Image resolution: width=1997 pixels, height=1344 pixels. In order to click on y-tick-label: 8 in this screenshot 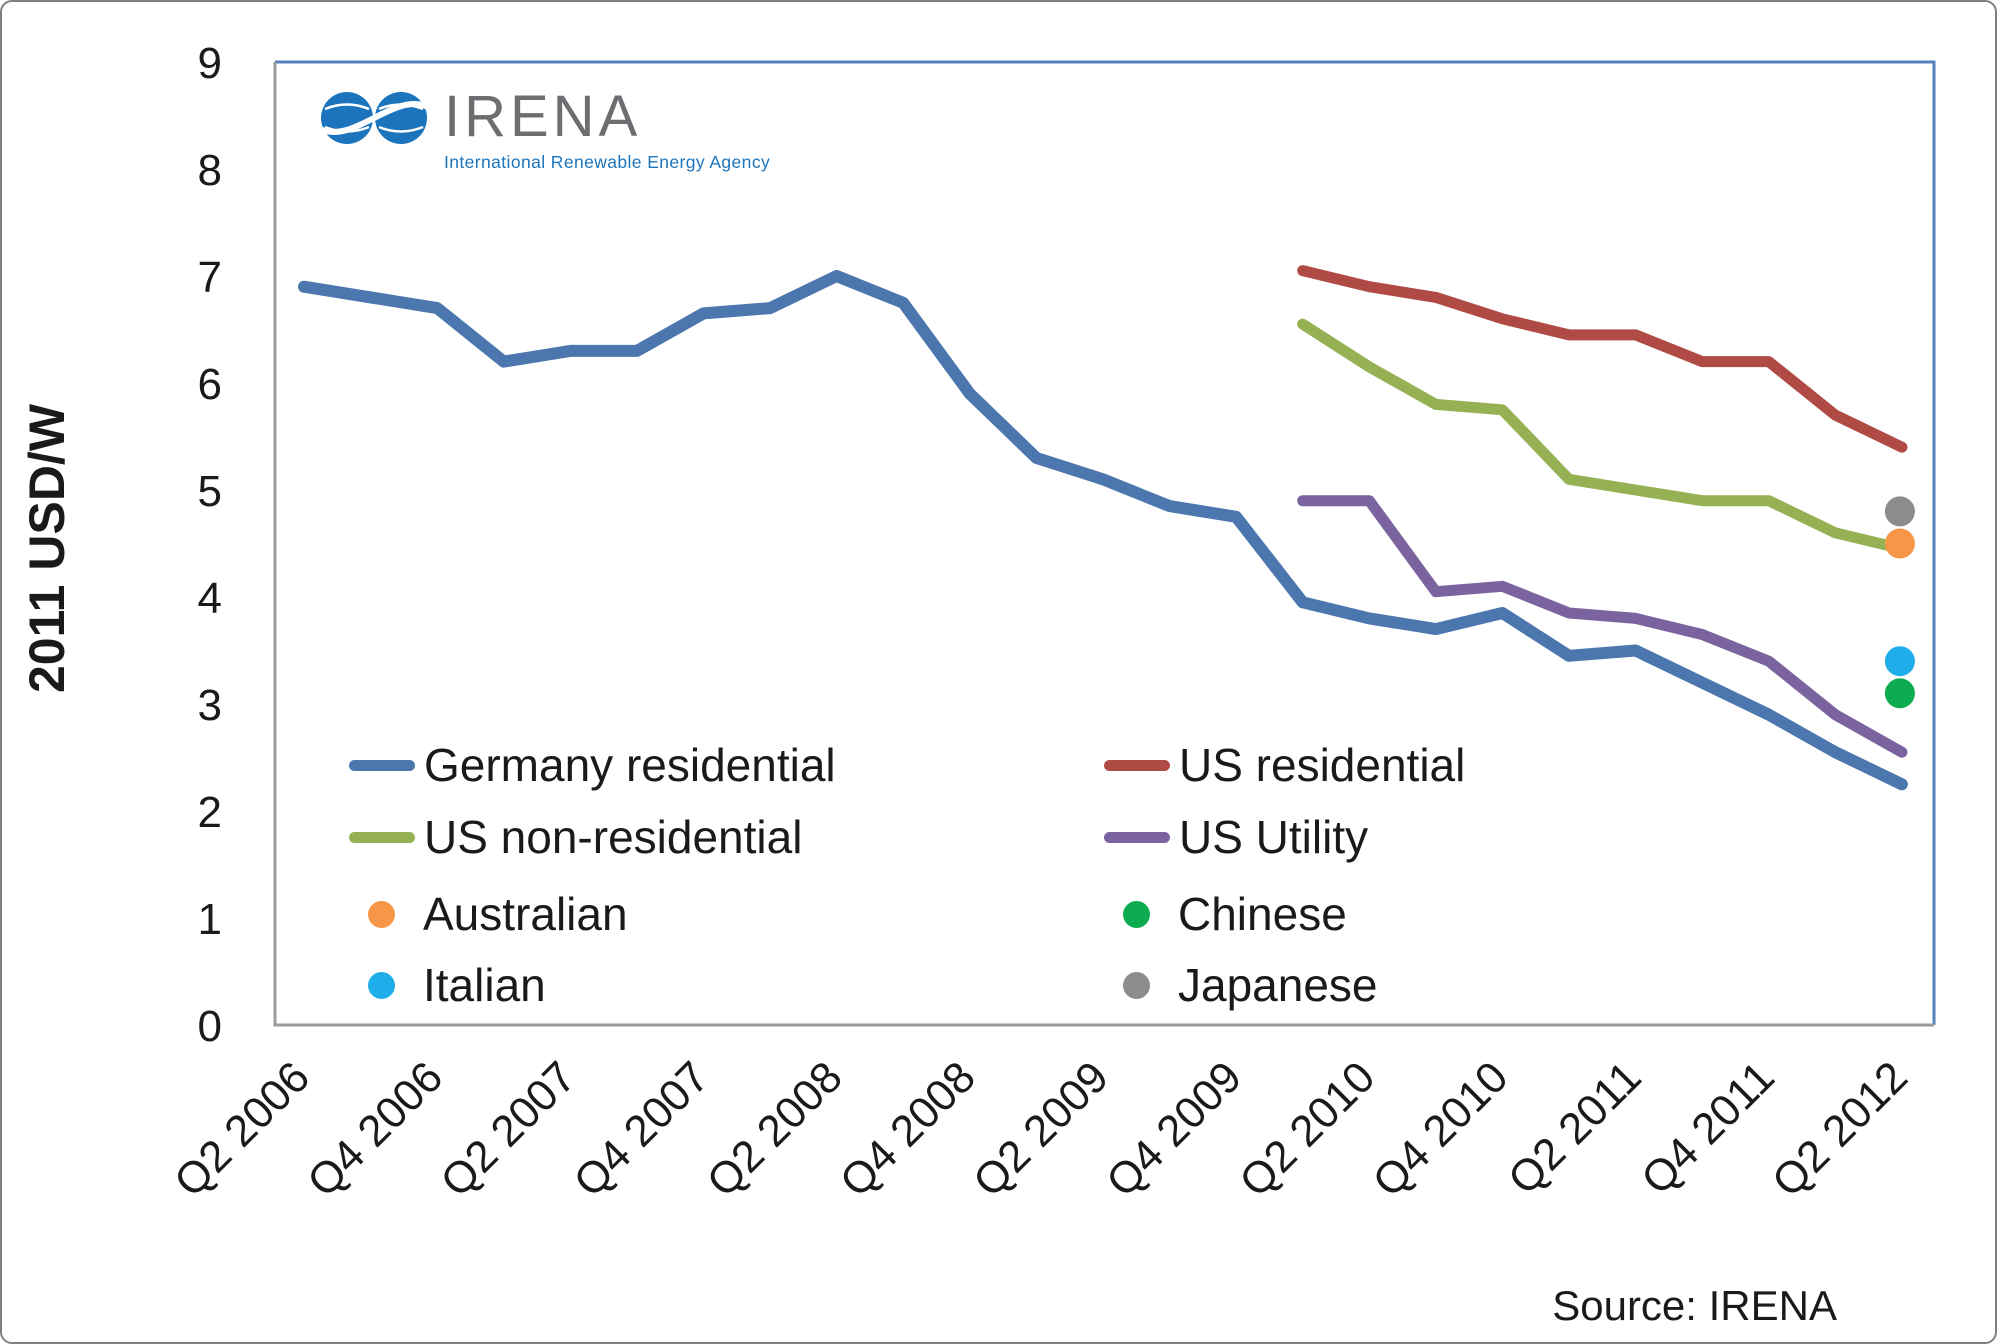, I will do `click(210, 170)`.